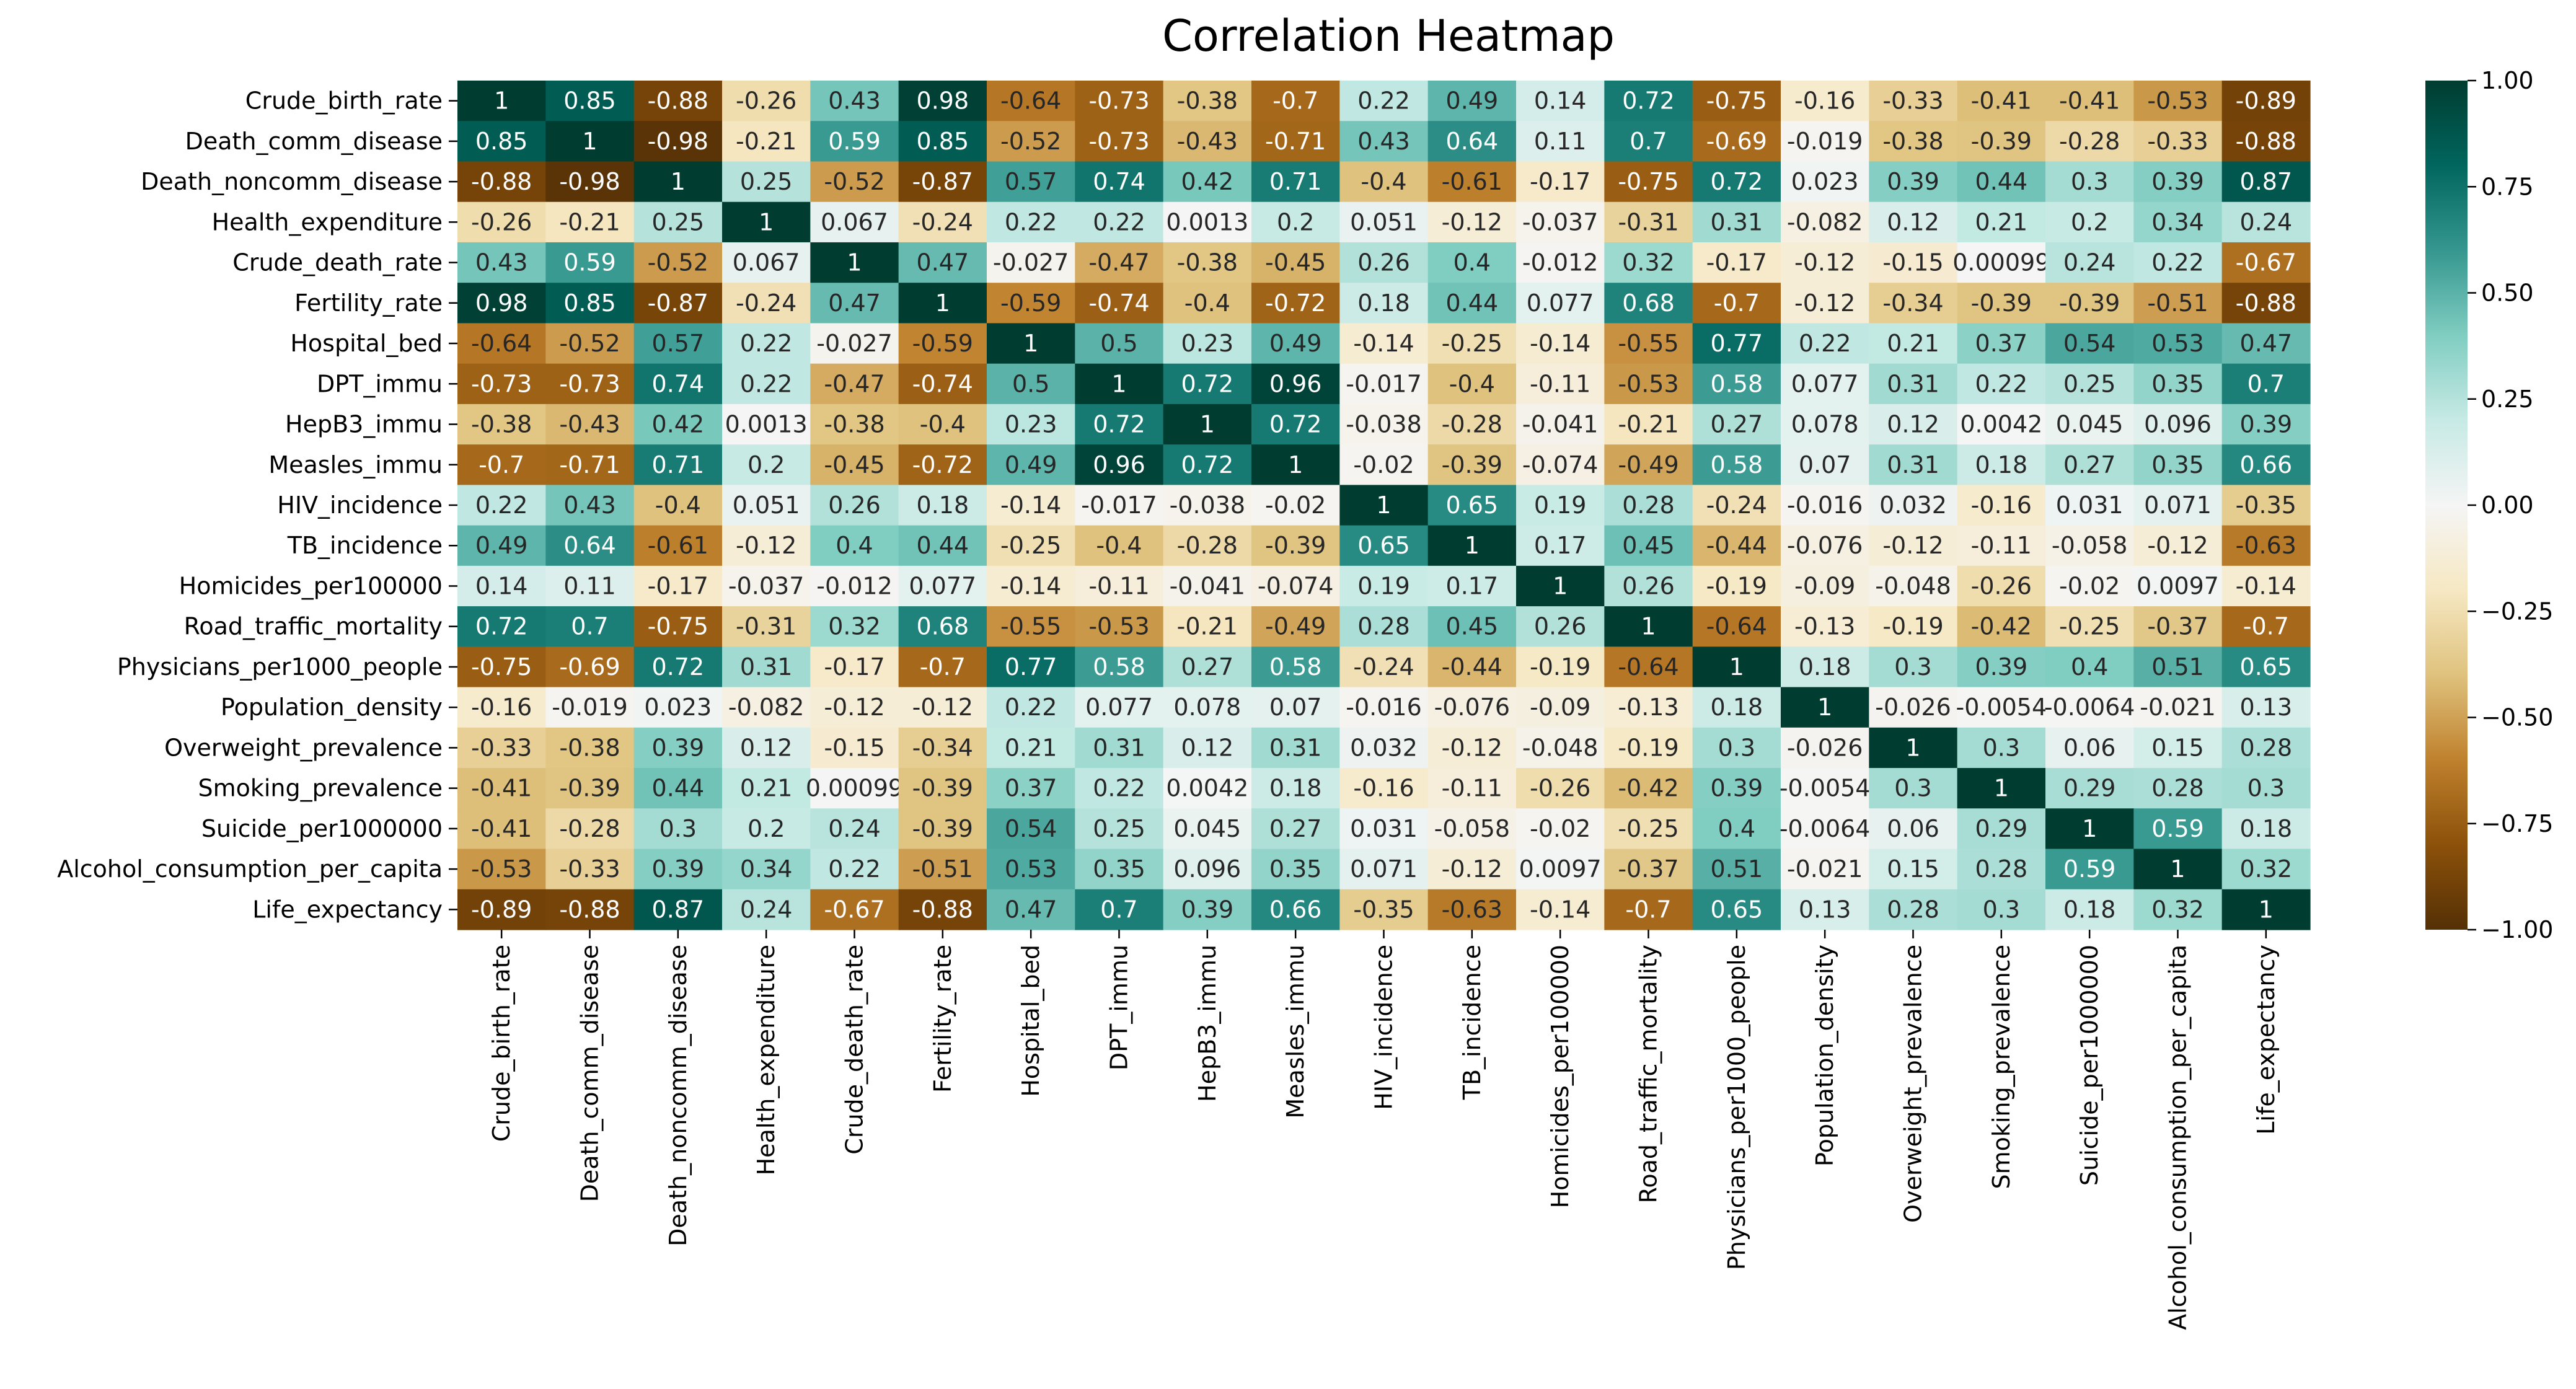  I want to click on heatmap-cell-label: 0.7, so click(2266, 384).